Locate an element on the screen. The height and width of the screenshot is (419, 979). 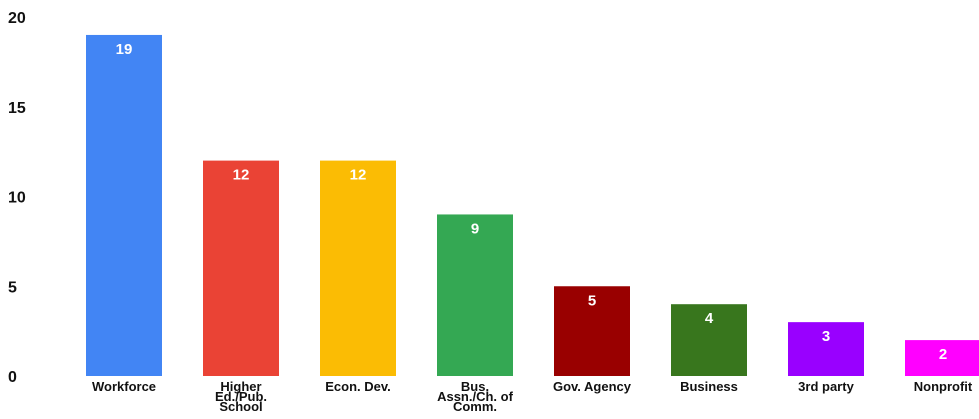
x-tick-label: Higher Ed./Pub. School is located at coordinates (241, 396).